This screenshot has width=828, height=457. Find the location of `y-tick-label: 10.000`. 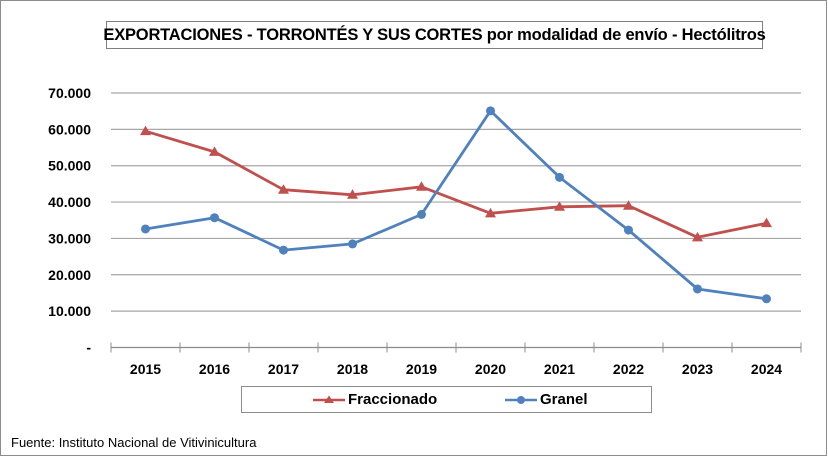

y-tick-label: 10.000 is located at coordinates (69, 311).